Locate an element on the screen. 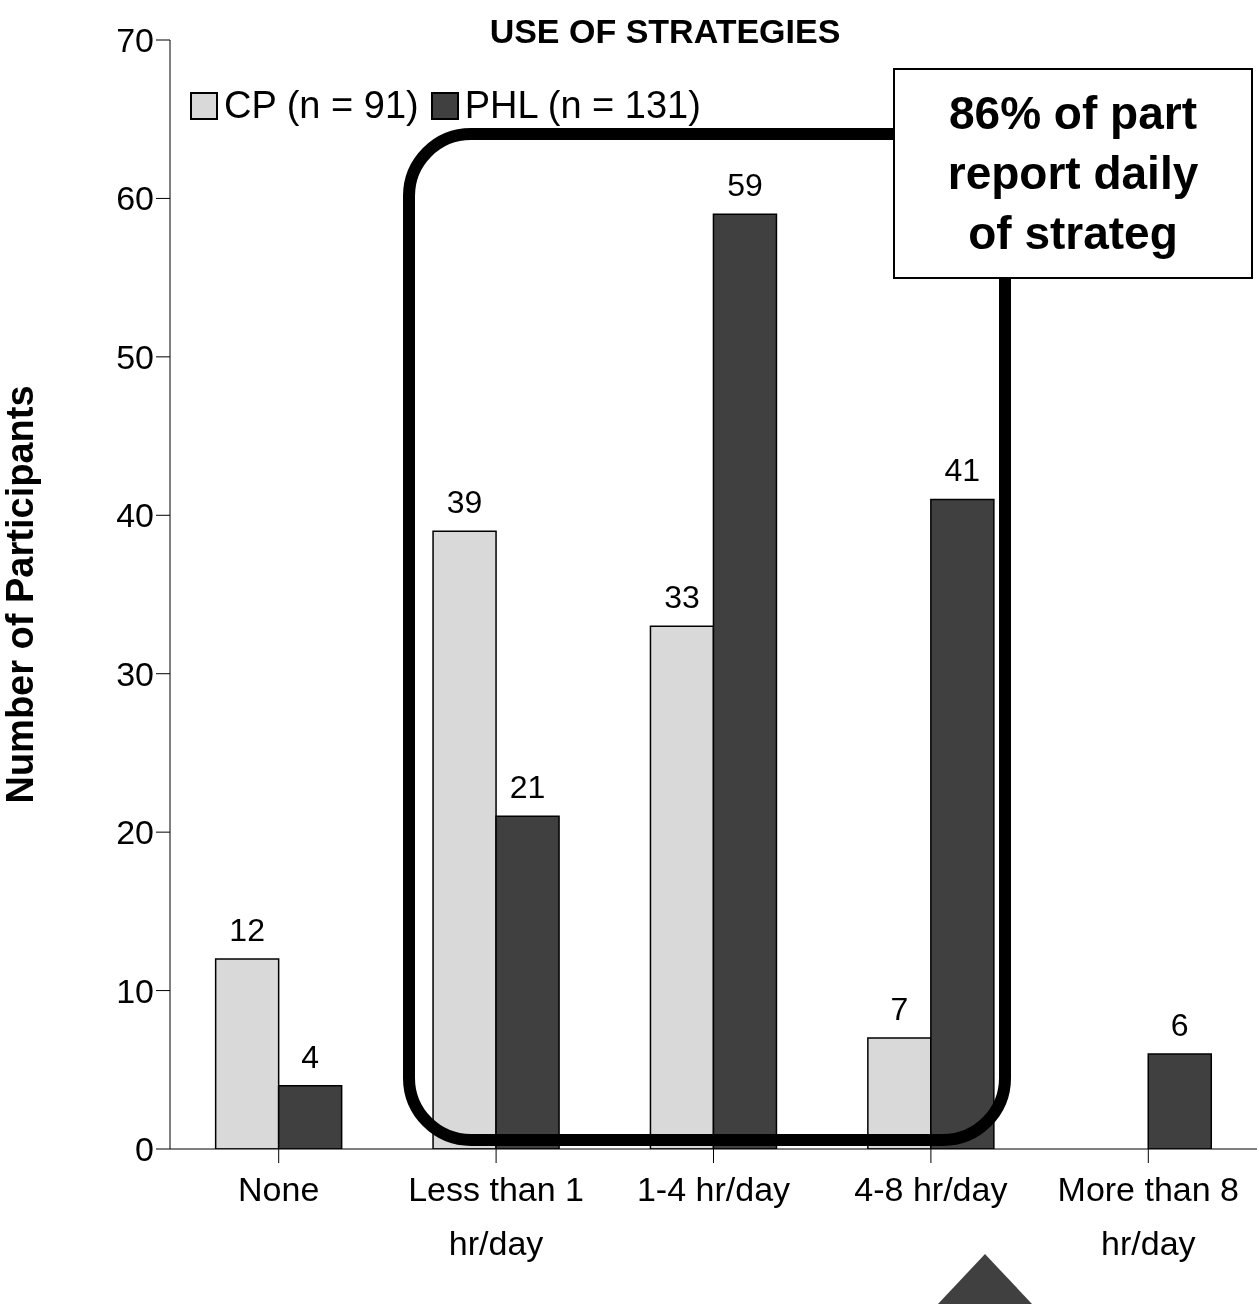 The image size is (1259, 1304). x-tick-label: Less than 1 hr/day is located at coordinates (496, 1216).